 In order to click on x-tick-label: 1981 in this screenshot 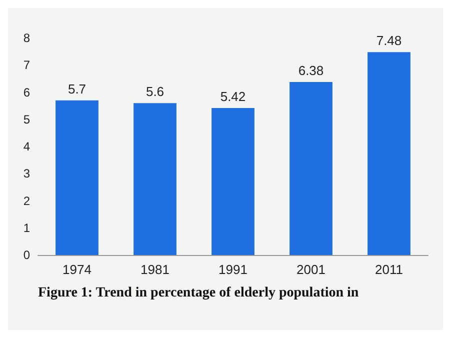, I will do `click(155, 269)`.